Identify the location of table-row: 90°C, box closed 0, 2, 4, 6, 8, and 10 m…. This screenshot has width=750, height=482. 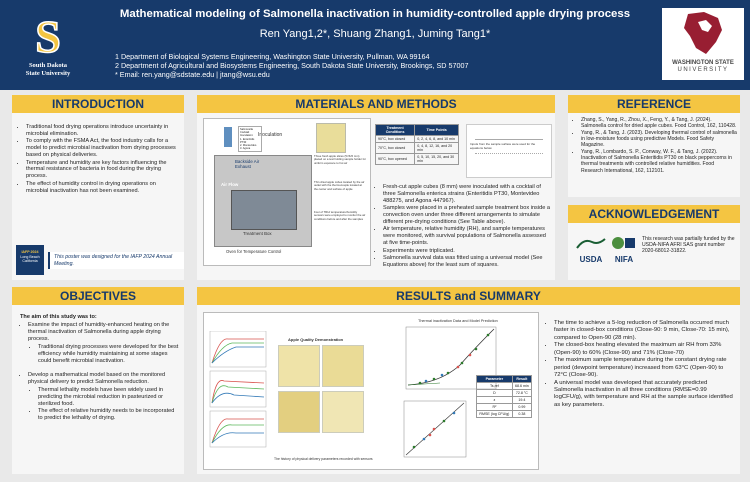
(416, 139).